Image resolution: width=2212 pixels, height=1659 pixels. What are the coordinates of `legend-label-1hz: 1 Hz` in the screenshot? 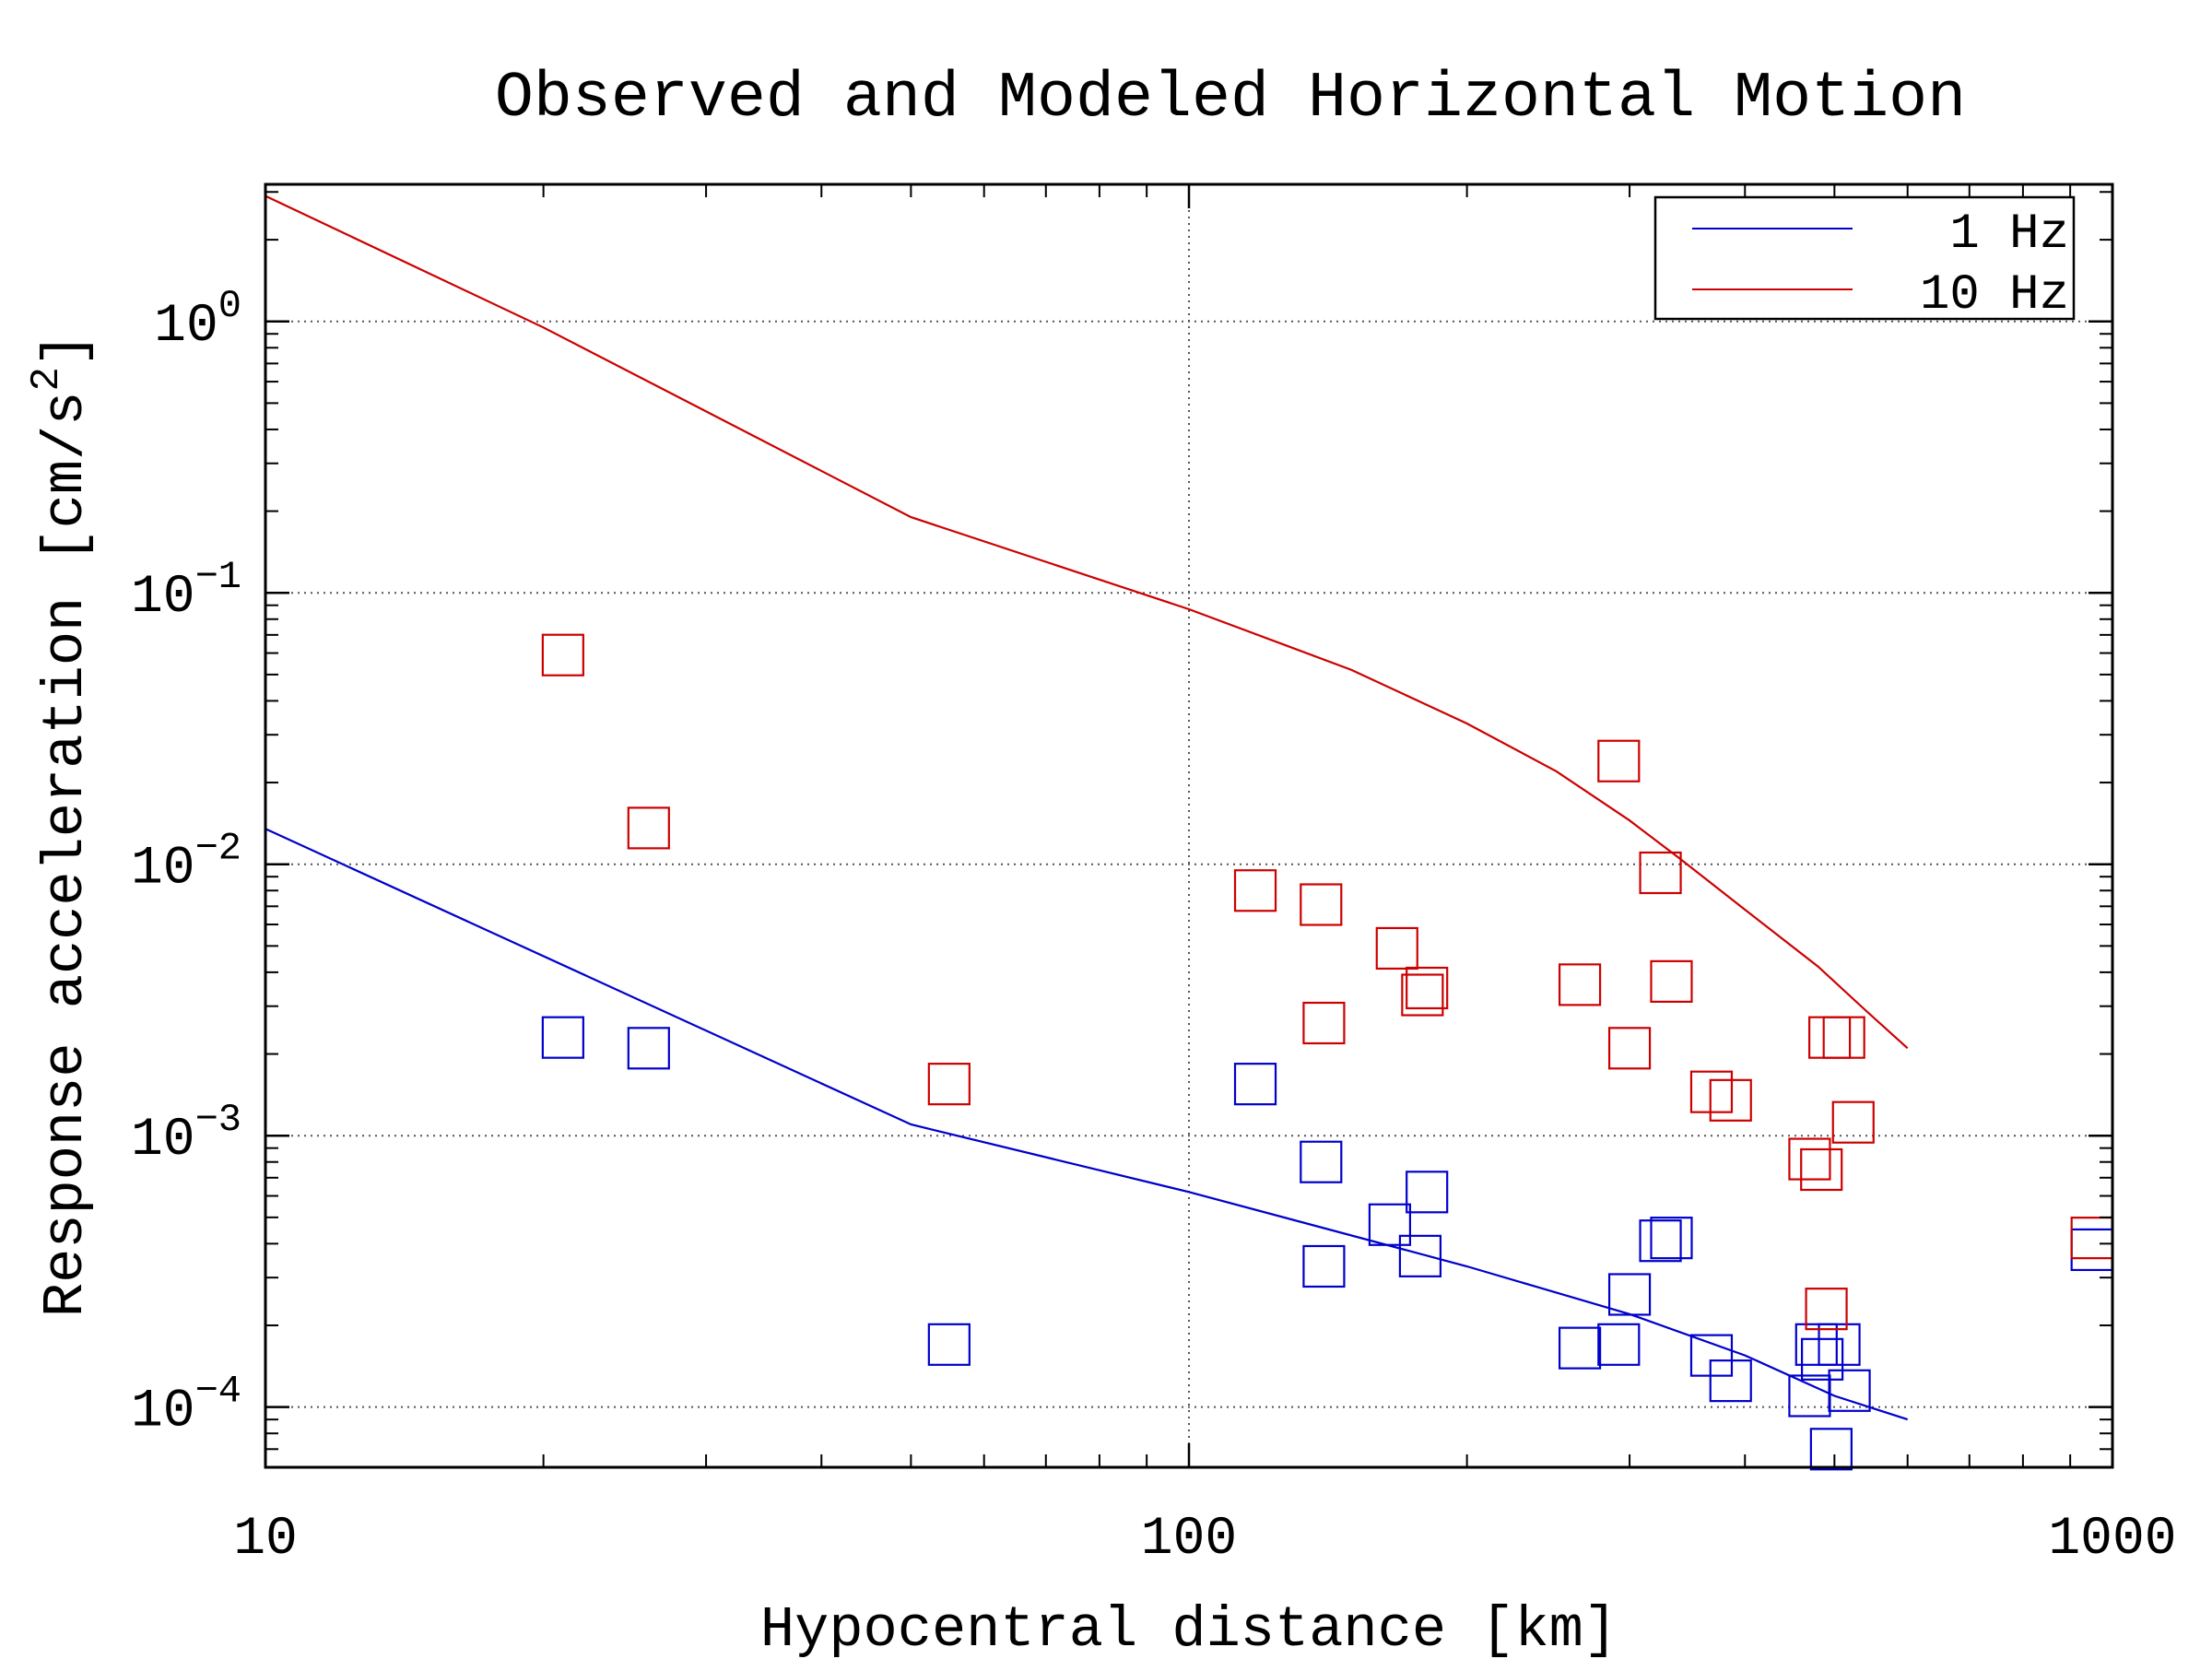 It's located at (2009, 234).